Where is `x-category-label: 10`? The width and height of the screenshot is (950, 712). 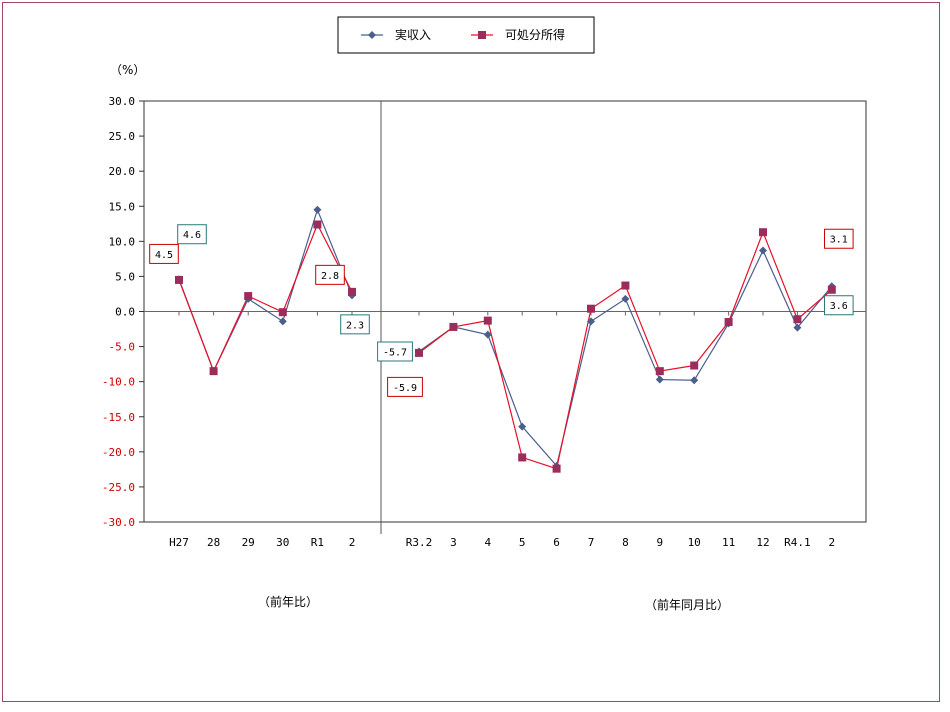 x-category-label: 10 is located at coordinates (694, 542).